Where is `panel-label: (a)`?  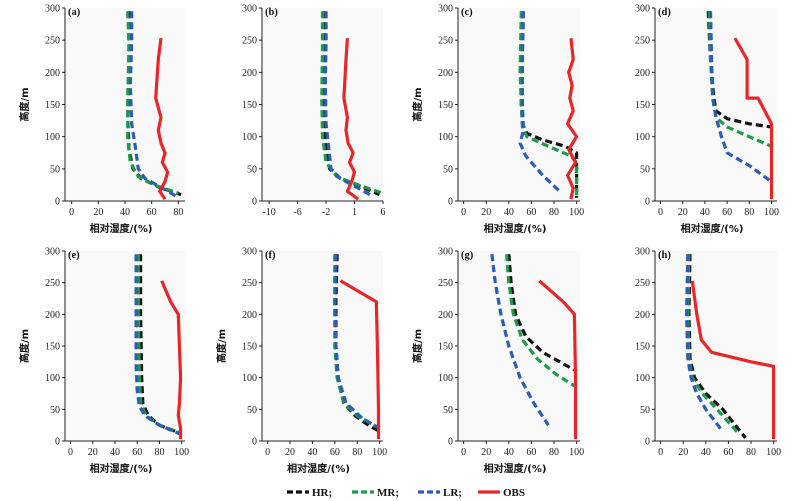 panel-label: (a) is located at coordinates (74, 12).